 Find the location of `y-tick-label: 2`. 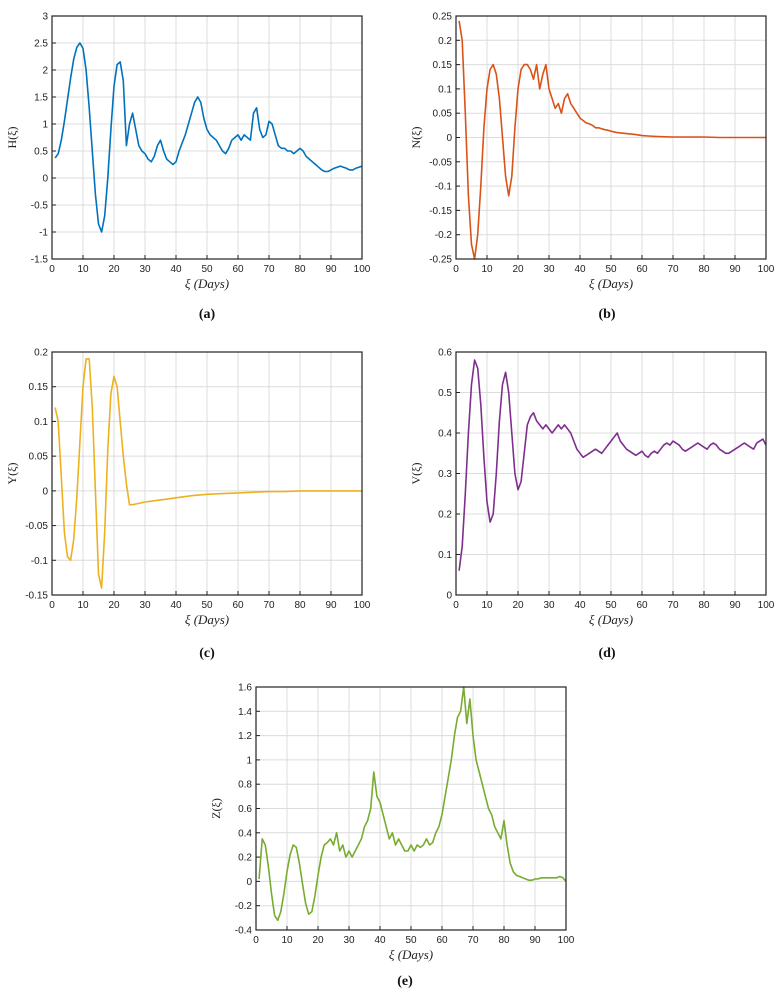

y-tick-label: 2 is located at coordinates (45, 71).